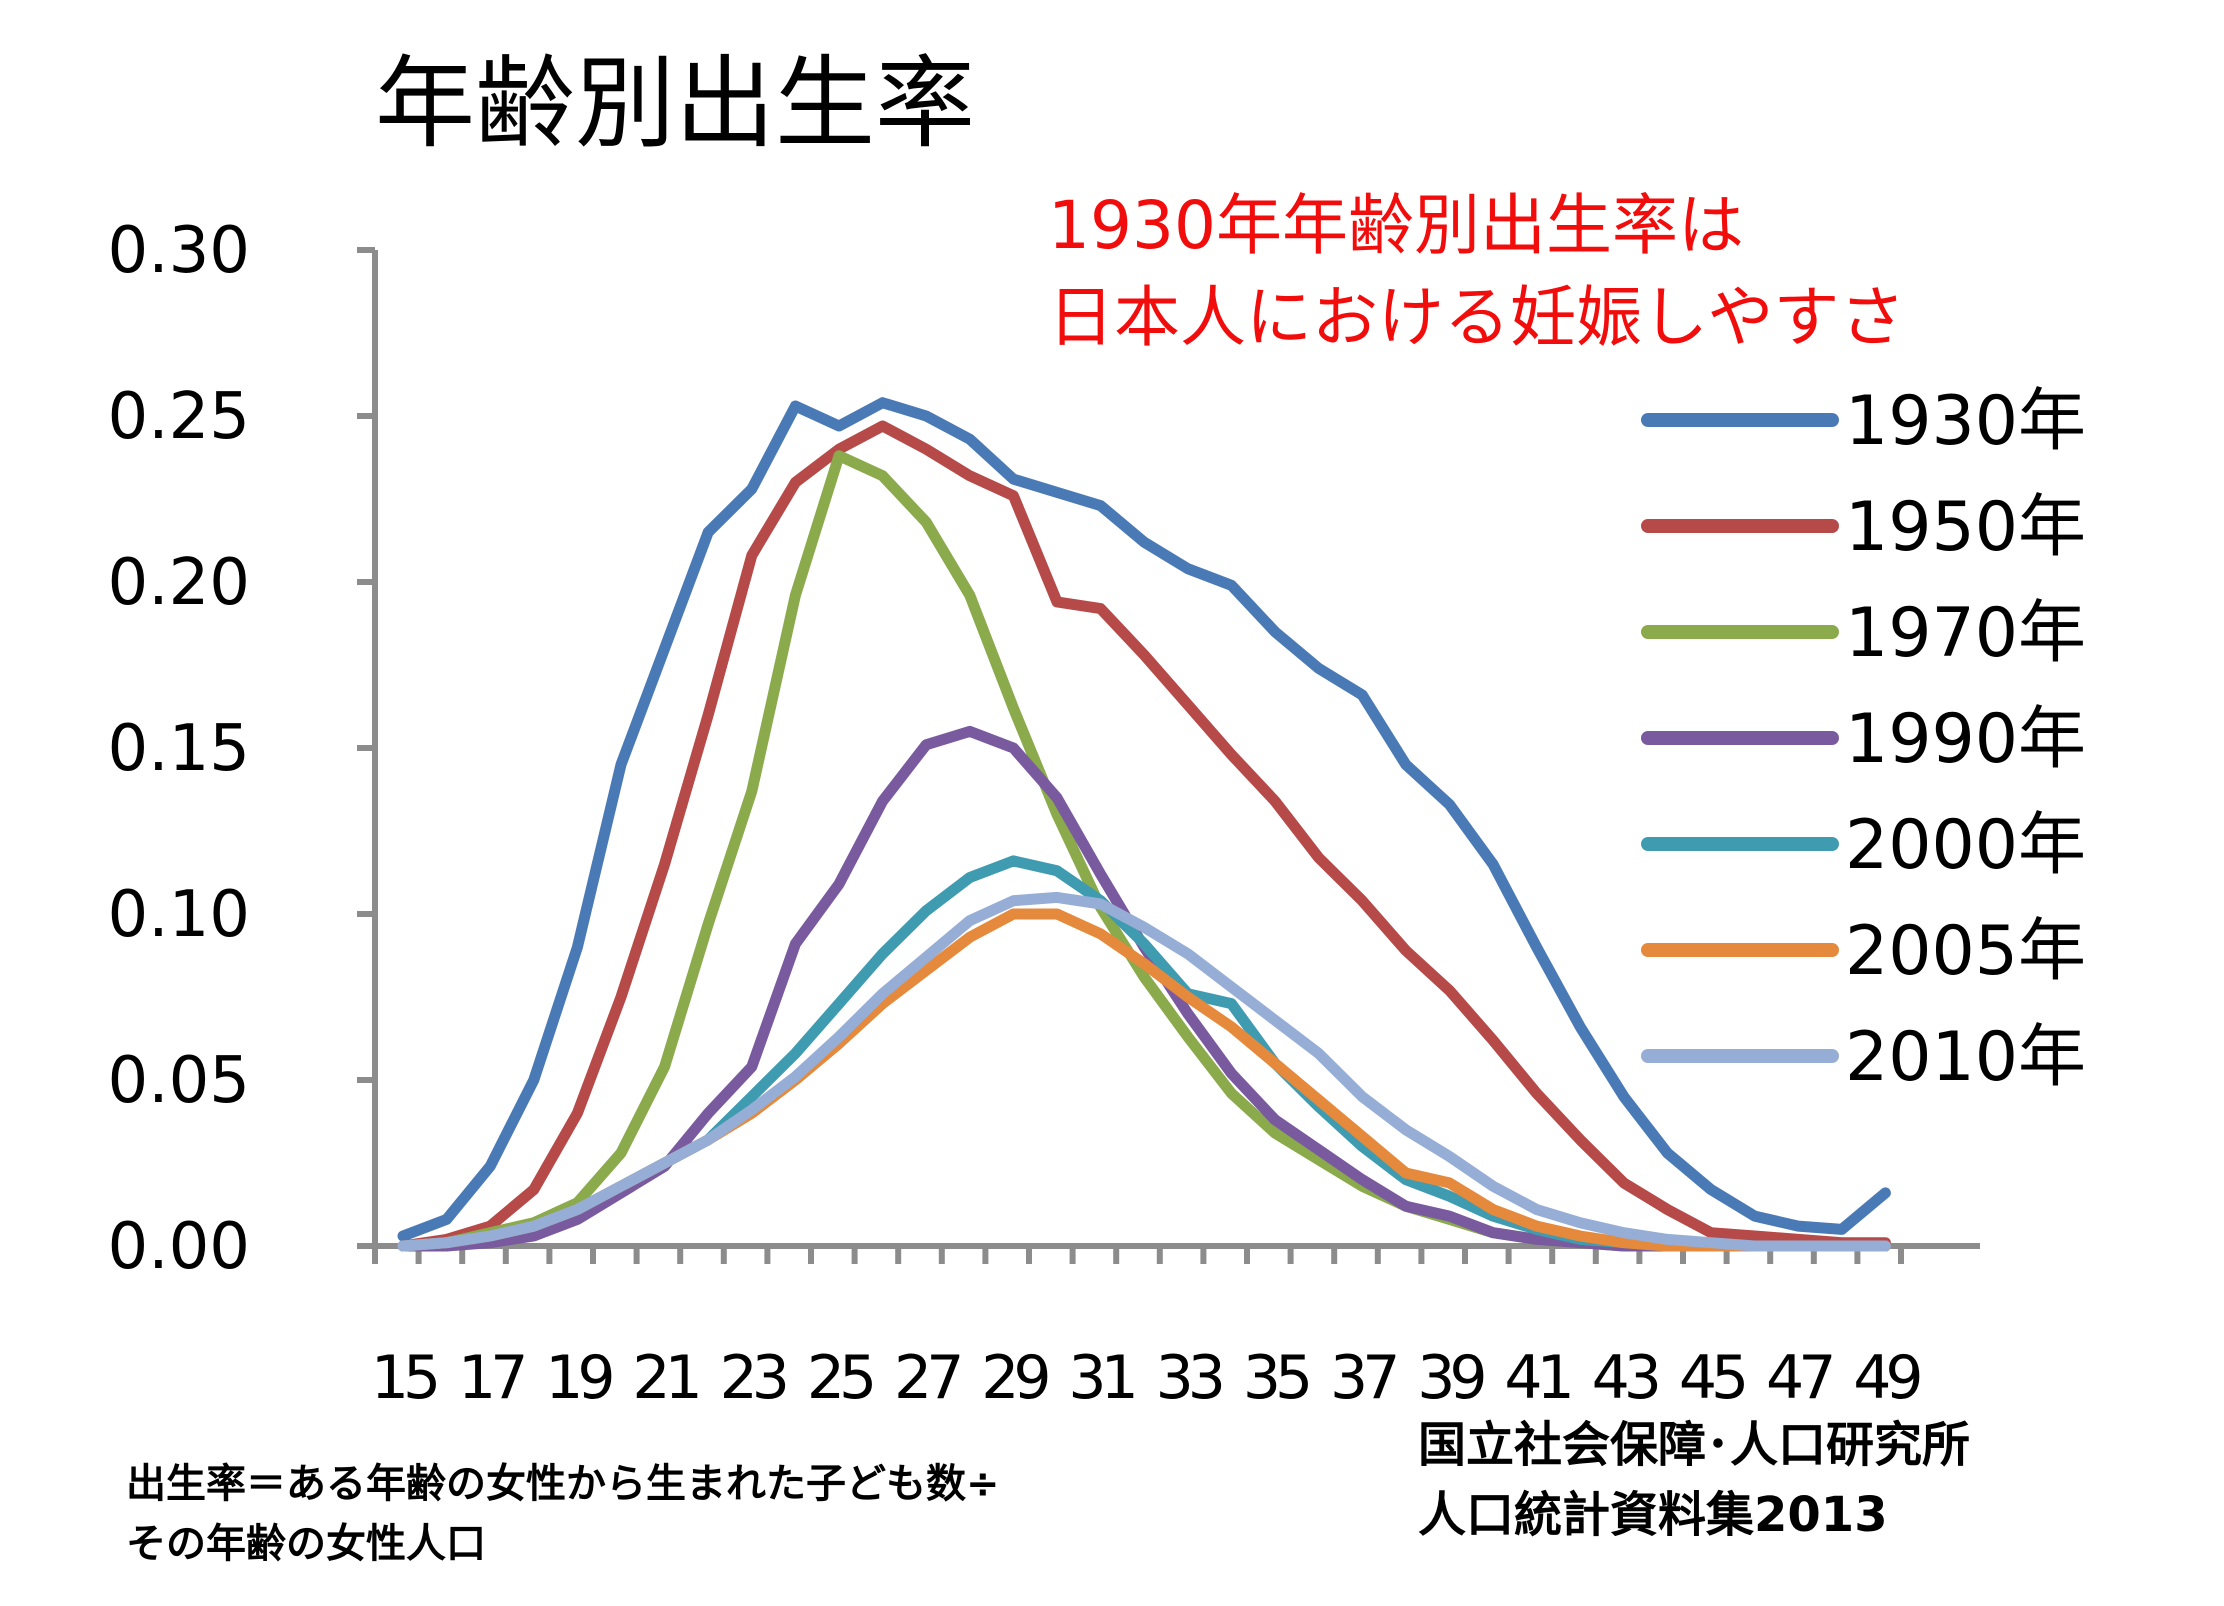 The image size is (2224, 1606). Describe the element at coordinates (1711, 1378) in the screenshot. I see `x-tick-label: 45` at that location.